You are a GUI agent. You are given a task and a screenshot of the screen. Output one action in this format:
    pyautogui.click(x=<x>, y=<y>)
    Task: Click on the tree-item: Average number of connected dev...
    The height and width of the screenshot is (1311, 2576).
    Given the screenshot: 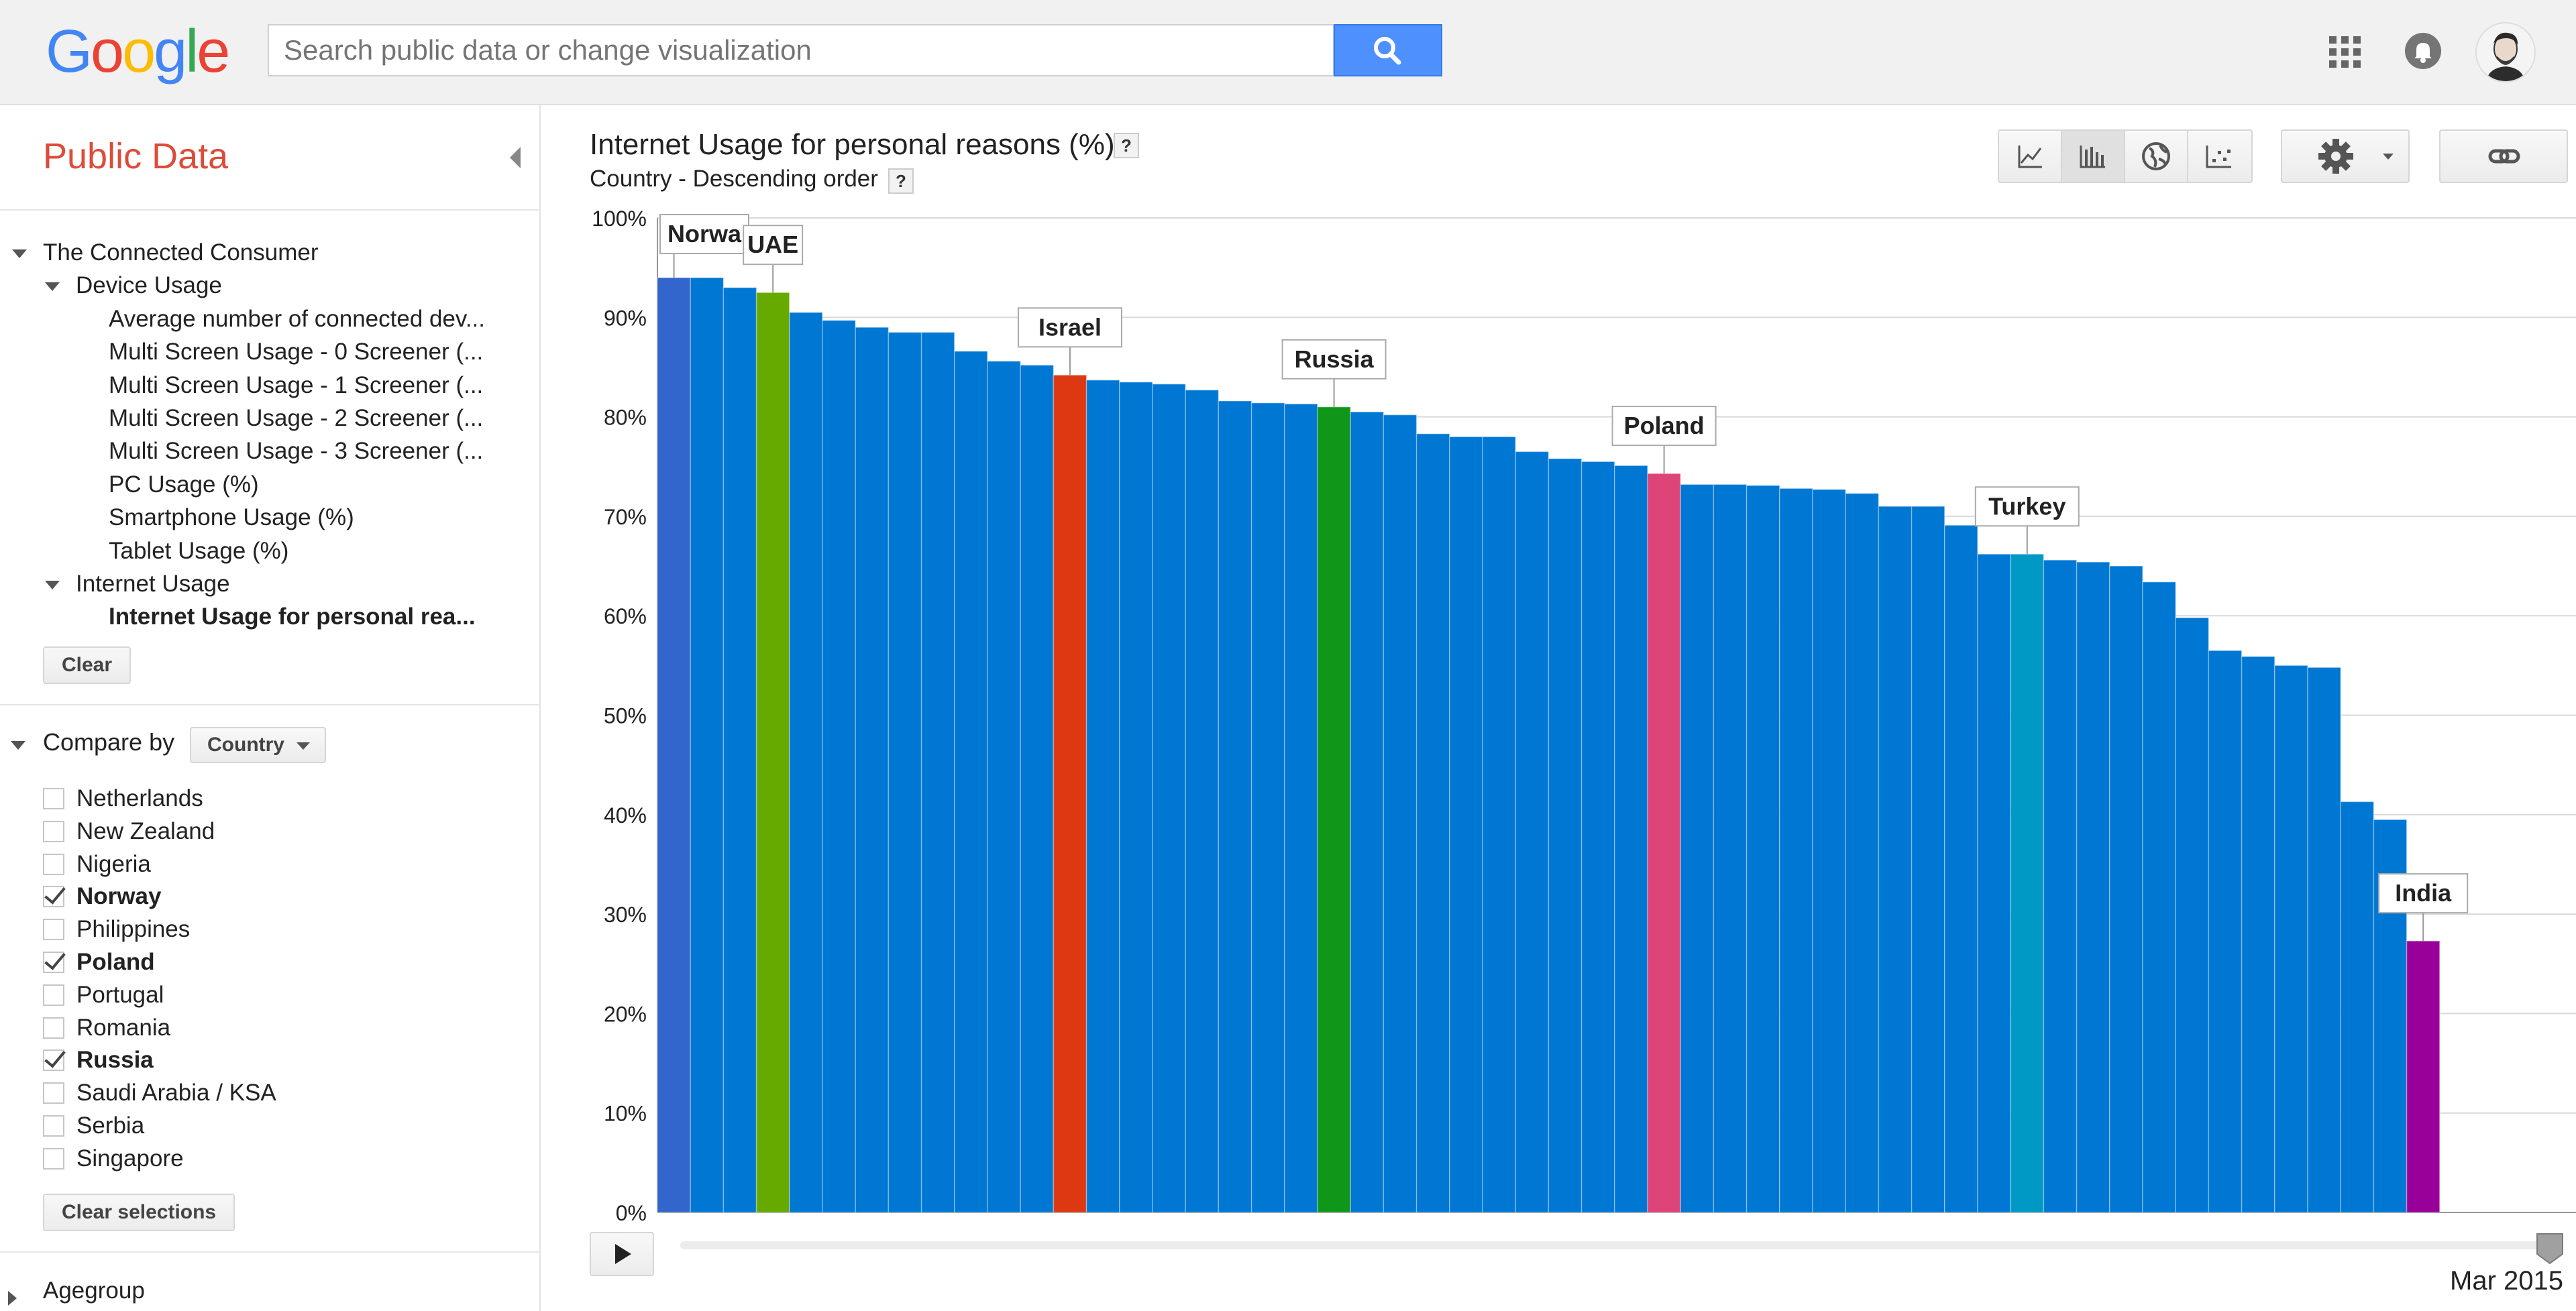 What is the action you would take?
    pyautogui.click(x=297, y=318)
    